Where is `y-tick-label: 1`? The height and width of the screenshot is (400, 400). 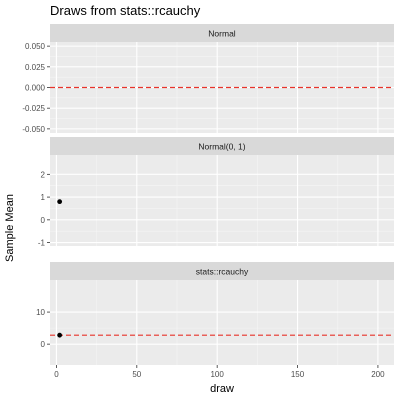 y-tick-label: 1 is located at coordinates (43, 197).